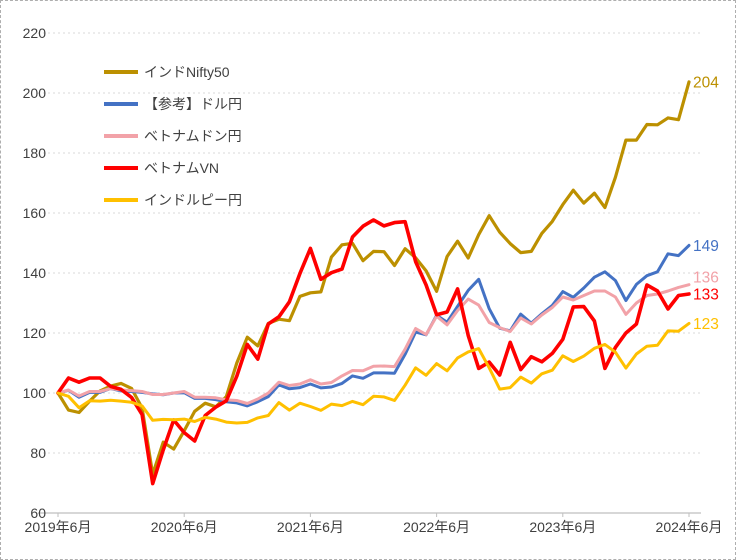 This screenshot has height=560, width=736. I want to click on y-tick-label: 140, so click(35, 273).